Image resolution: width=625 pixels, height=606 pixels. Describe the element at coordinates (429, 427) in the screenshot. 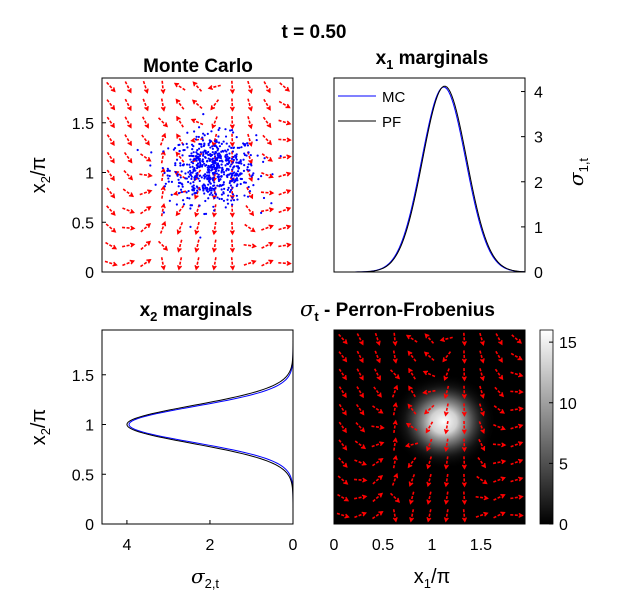

I see `pf-axes-box` at that location.